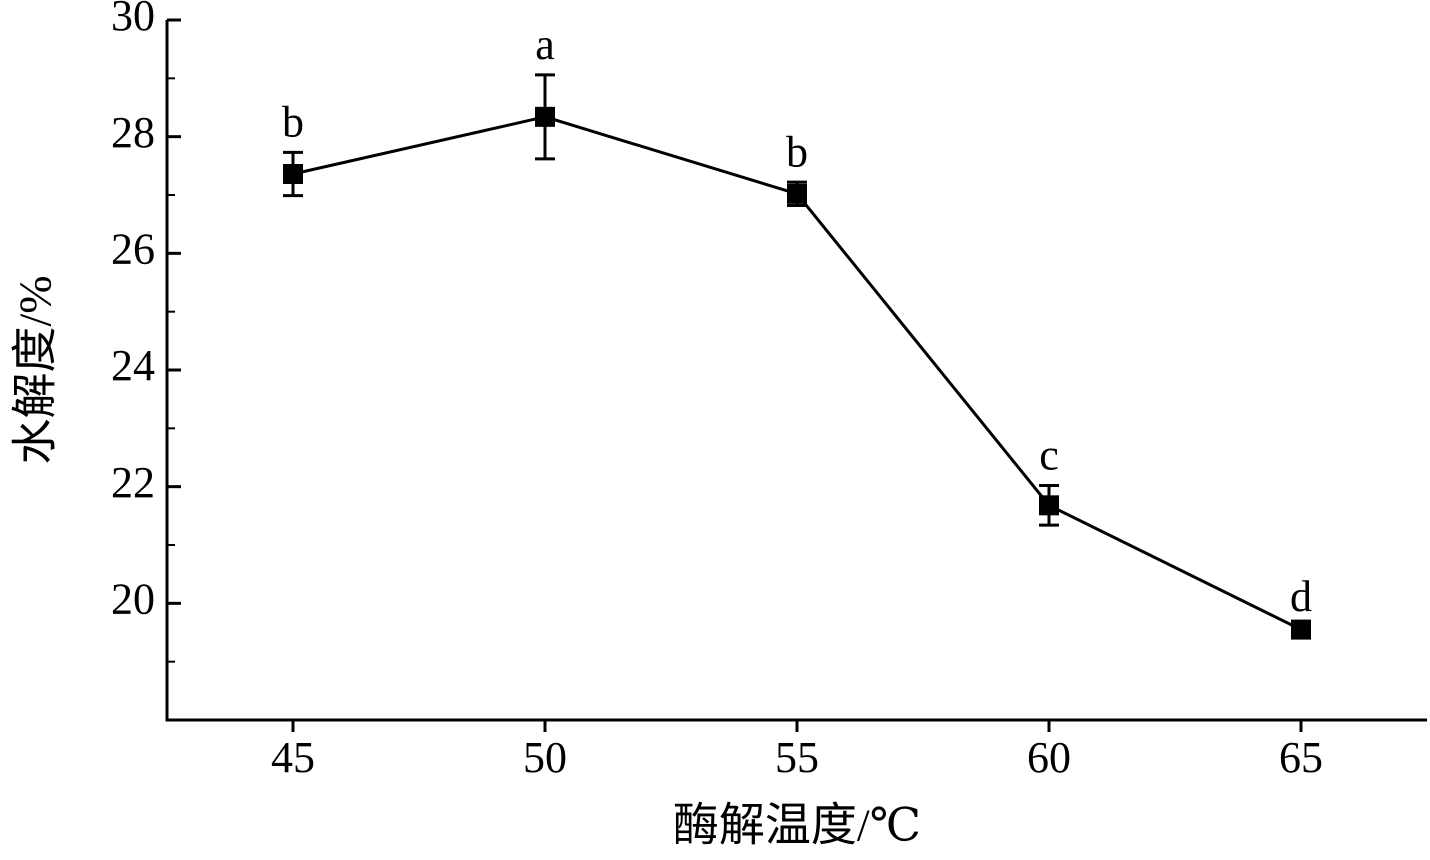 Image resolution: width=1430 pixels, height=860 pixels. What do you see at coordinates (35, 369) in the screenshot?
I see `y-axis-label: 水解度/%` at bounding box center [35, 369].